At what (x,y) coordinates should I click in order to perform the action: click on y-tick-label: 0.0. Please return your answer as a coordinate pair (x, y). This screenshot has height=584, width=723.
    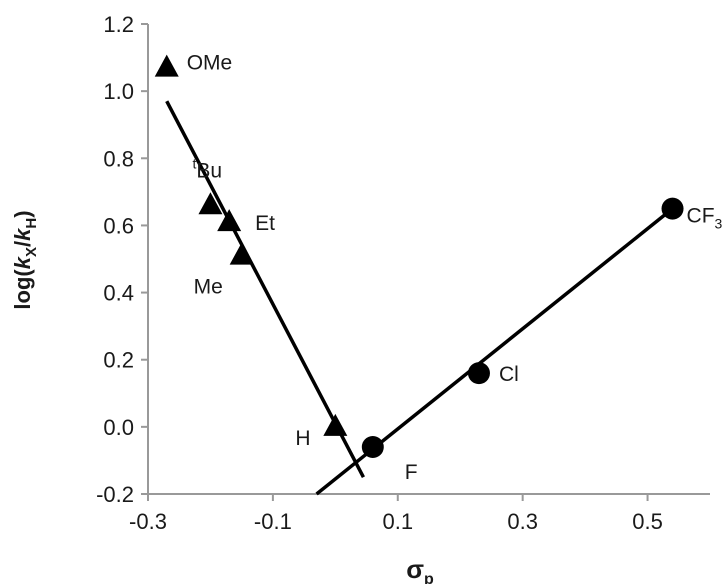
    Looking at the image, I should click on (118, 427).